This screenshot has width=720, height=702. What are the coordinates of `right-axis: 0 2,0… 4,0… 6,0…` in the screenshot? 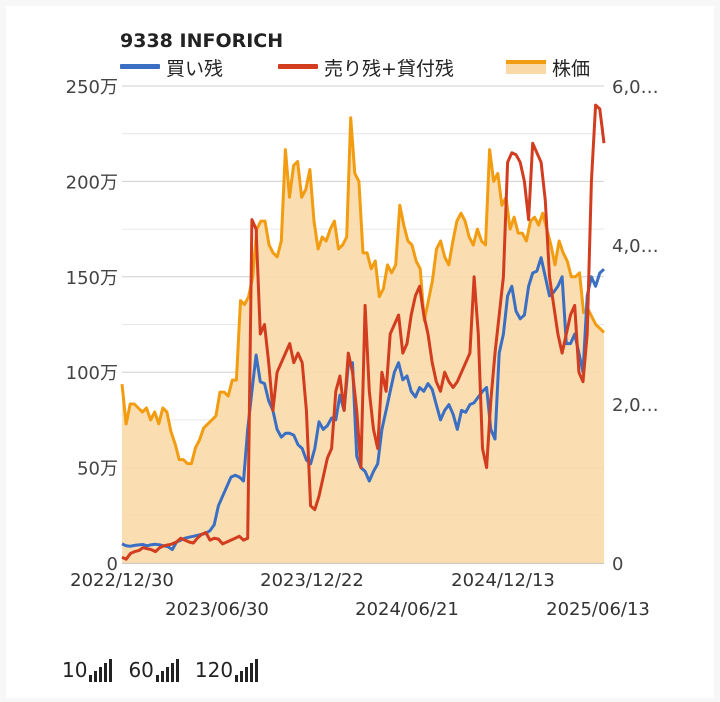 It's located at (635, 326).